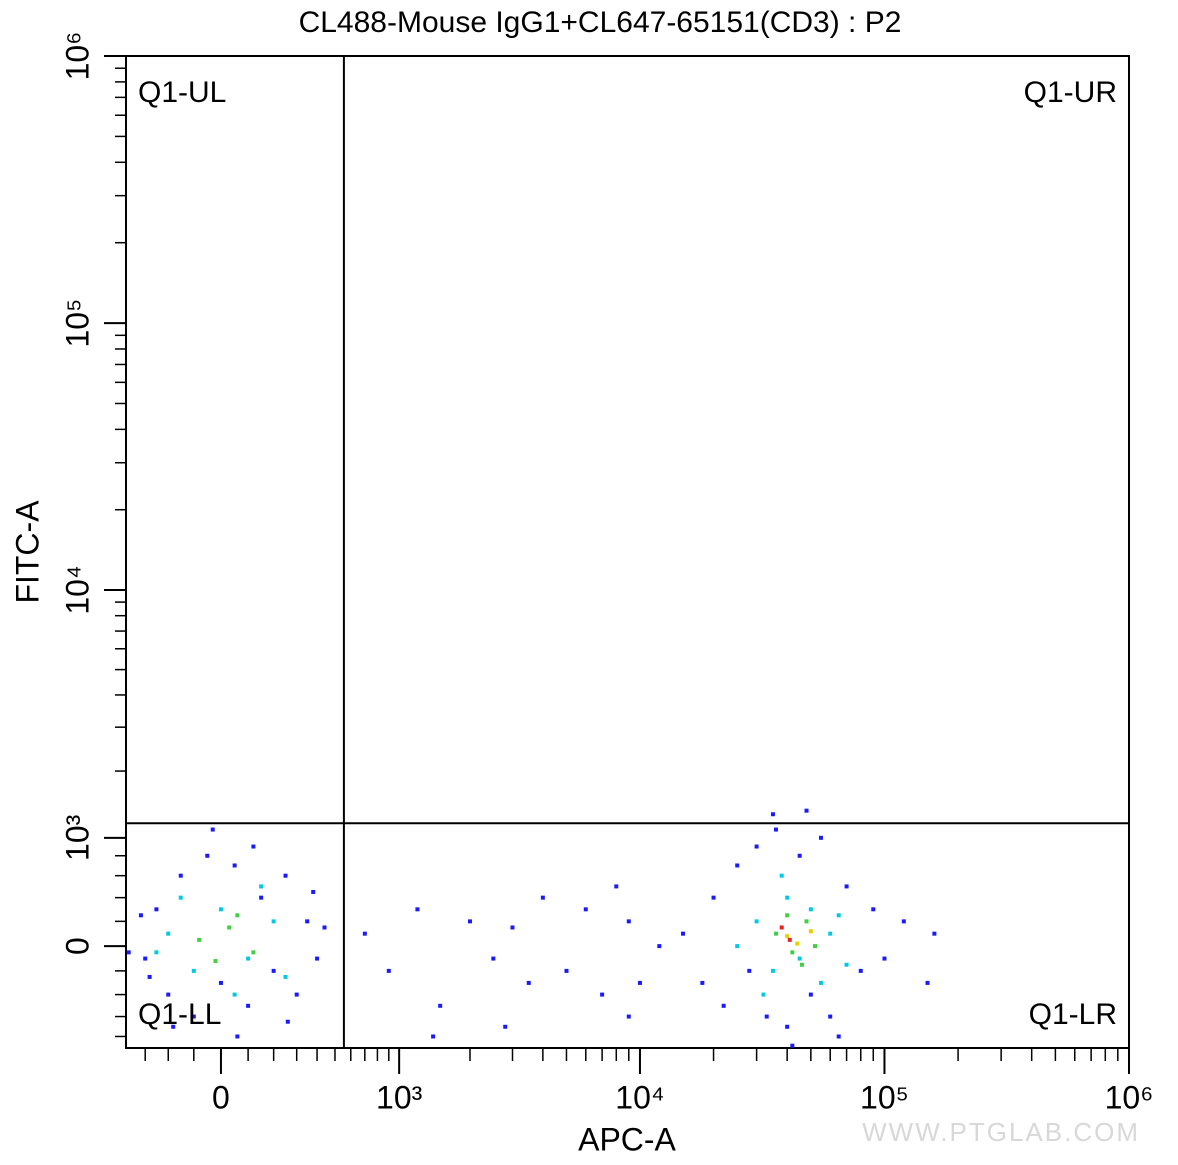 The image size is (1178, 1165). Describe the element at coordinates (639, 1097) in the screenshot. I see `x-tick-label: 10⁴` at that location.